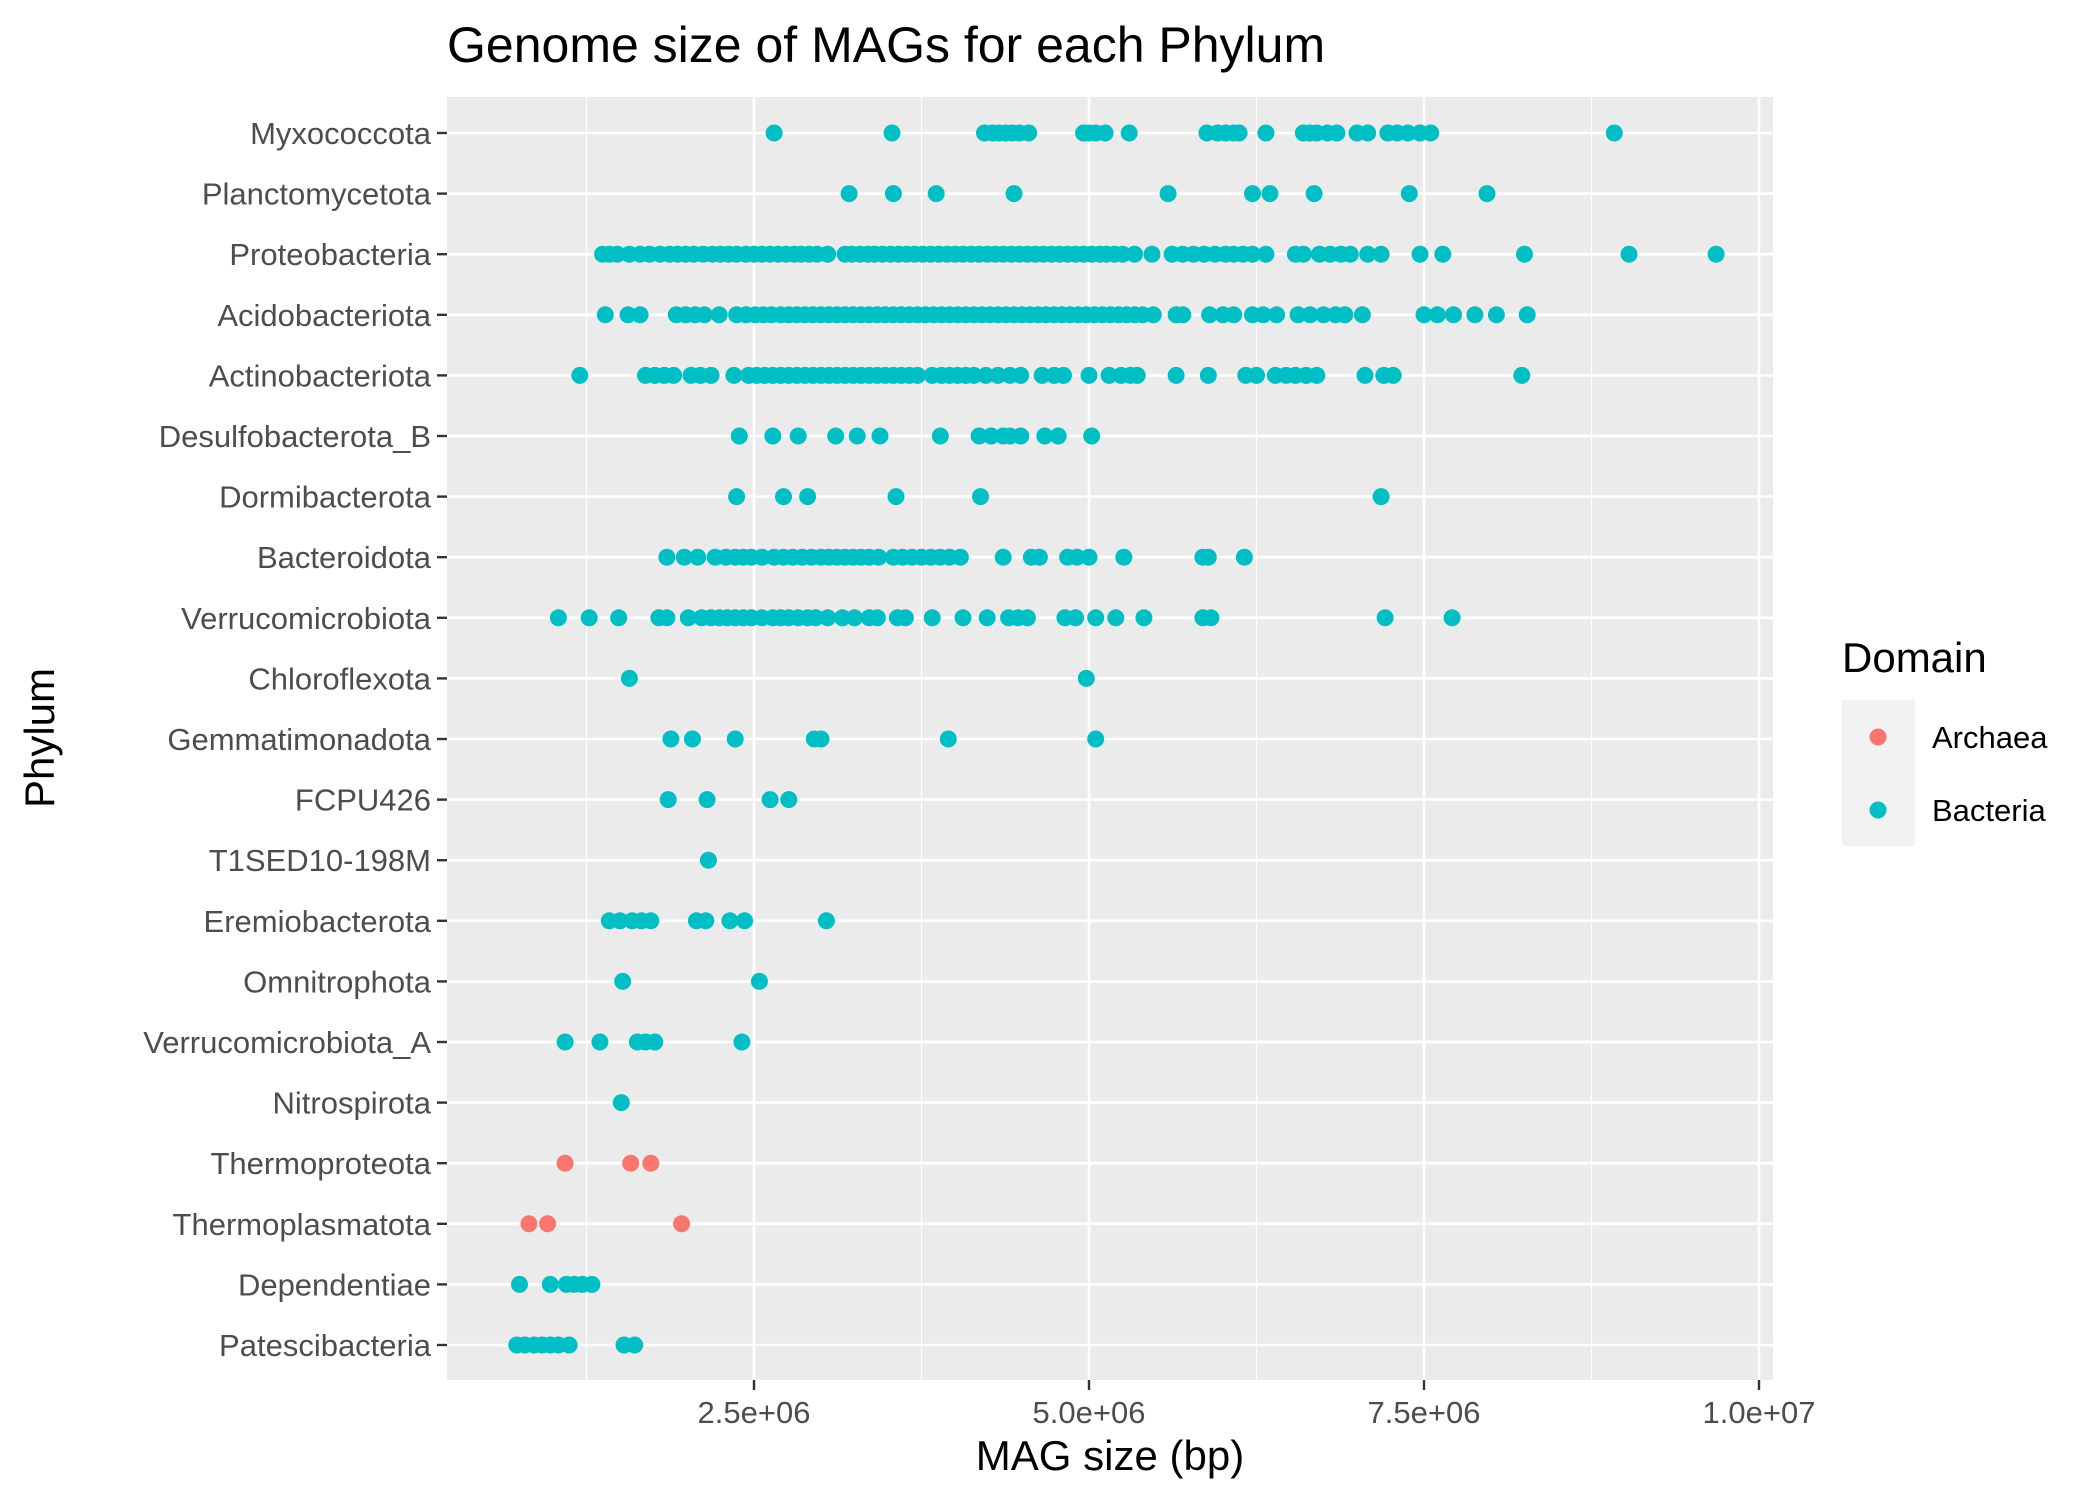 The height and width of the screenshot is (1499, 2100). Describe the element at coordinates (295, 436) in the screenshot. I see `y-tick-label: Desulfobacterota_B` at that location.